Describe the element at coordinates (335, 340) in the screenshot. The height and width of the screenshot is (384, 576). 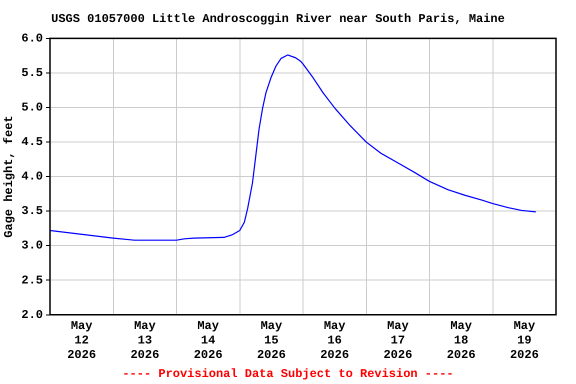
I see `x-tick-label: May 16 2026` at that location.